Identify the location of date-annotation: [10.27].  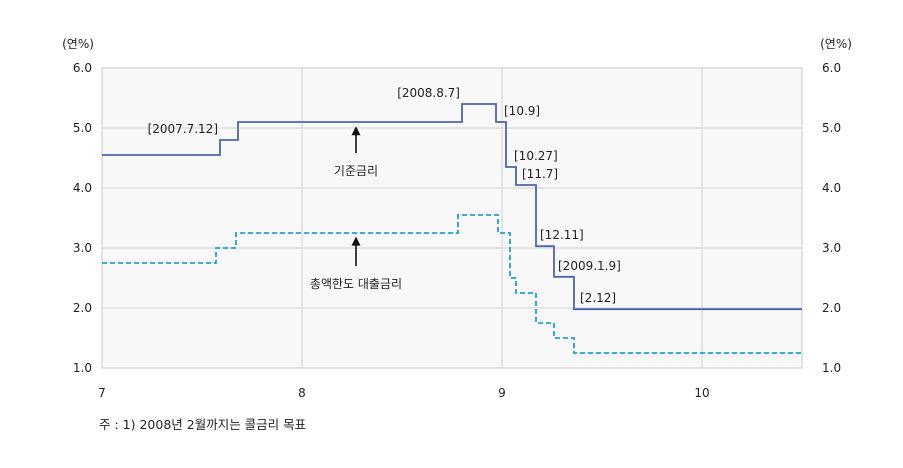
(536, 156).